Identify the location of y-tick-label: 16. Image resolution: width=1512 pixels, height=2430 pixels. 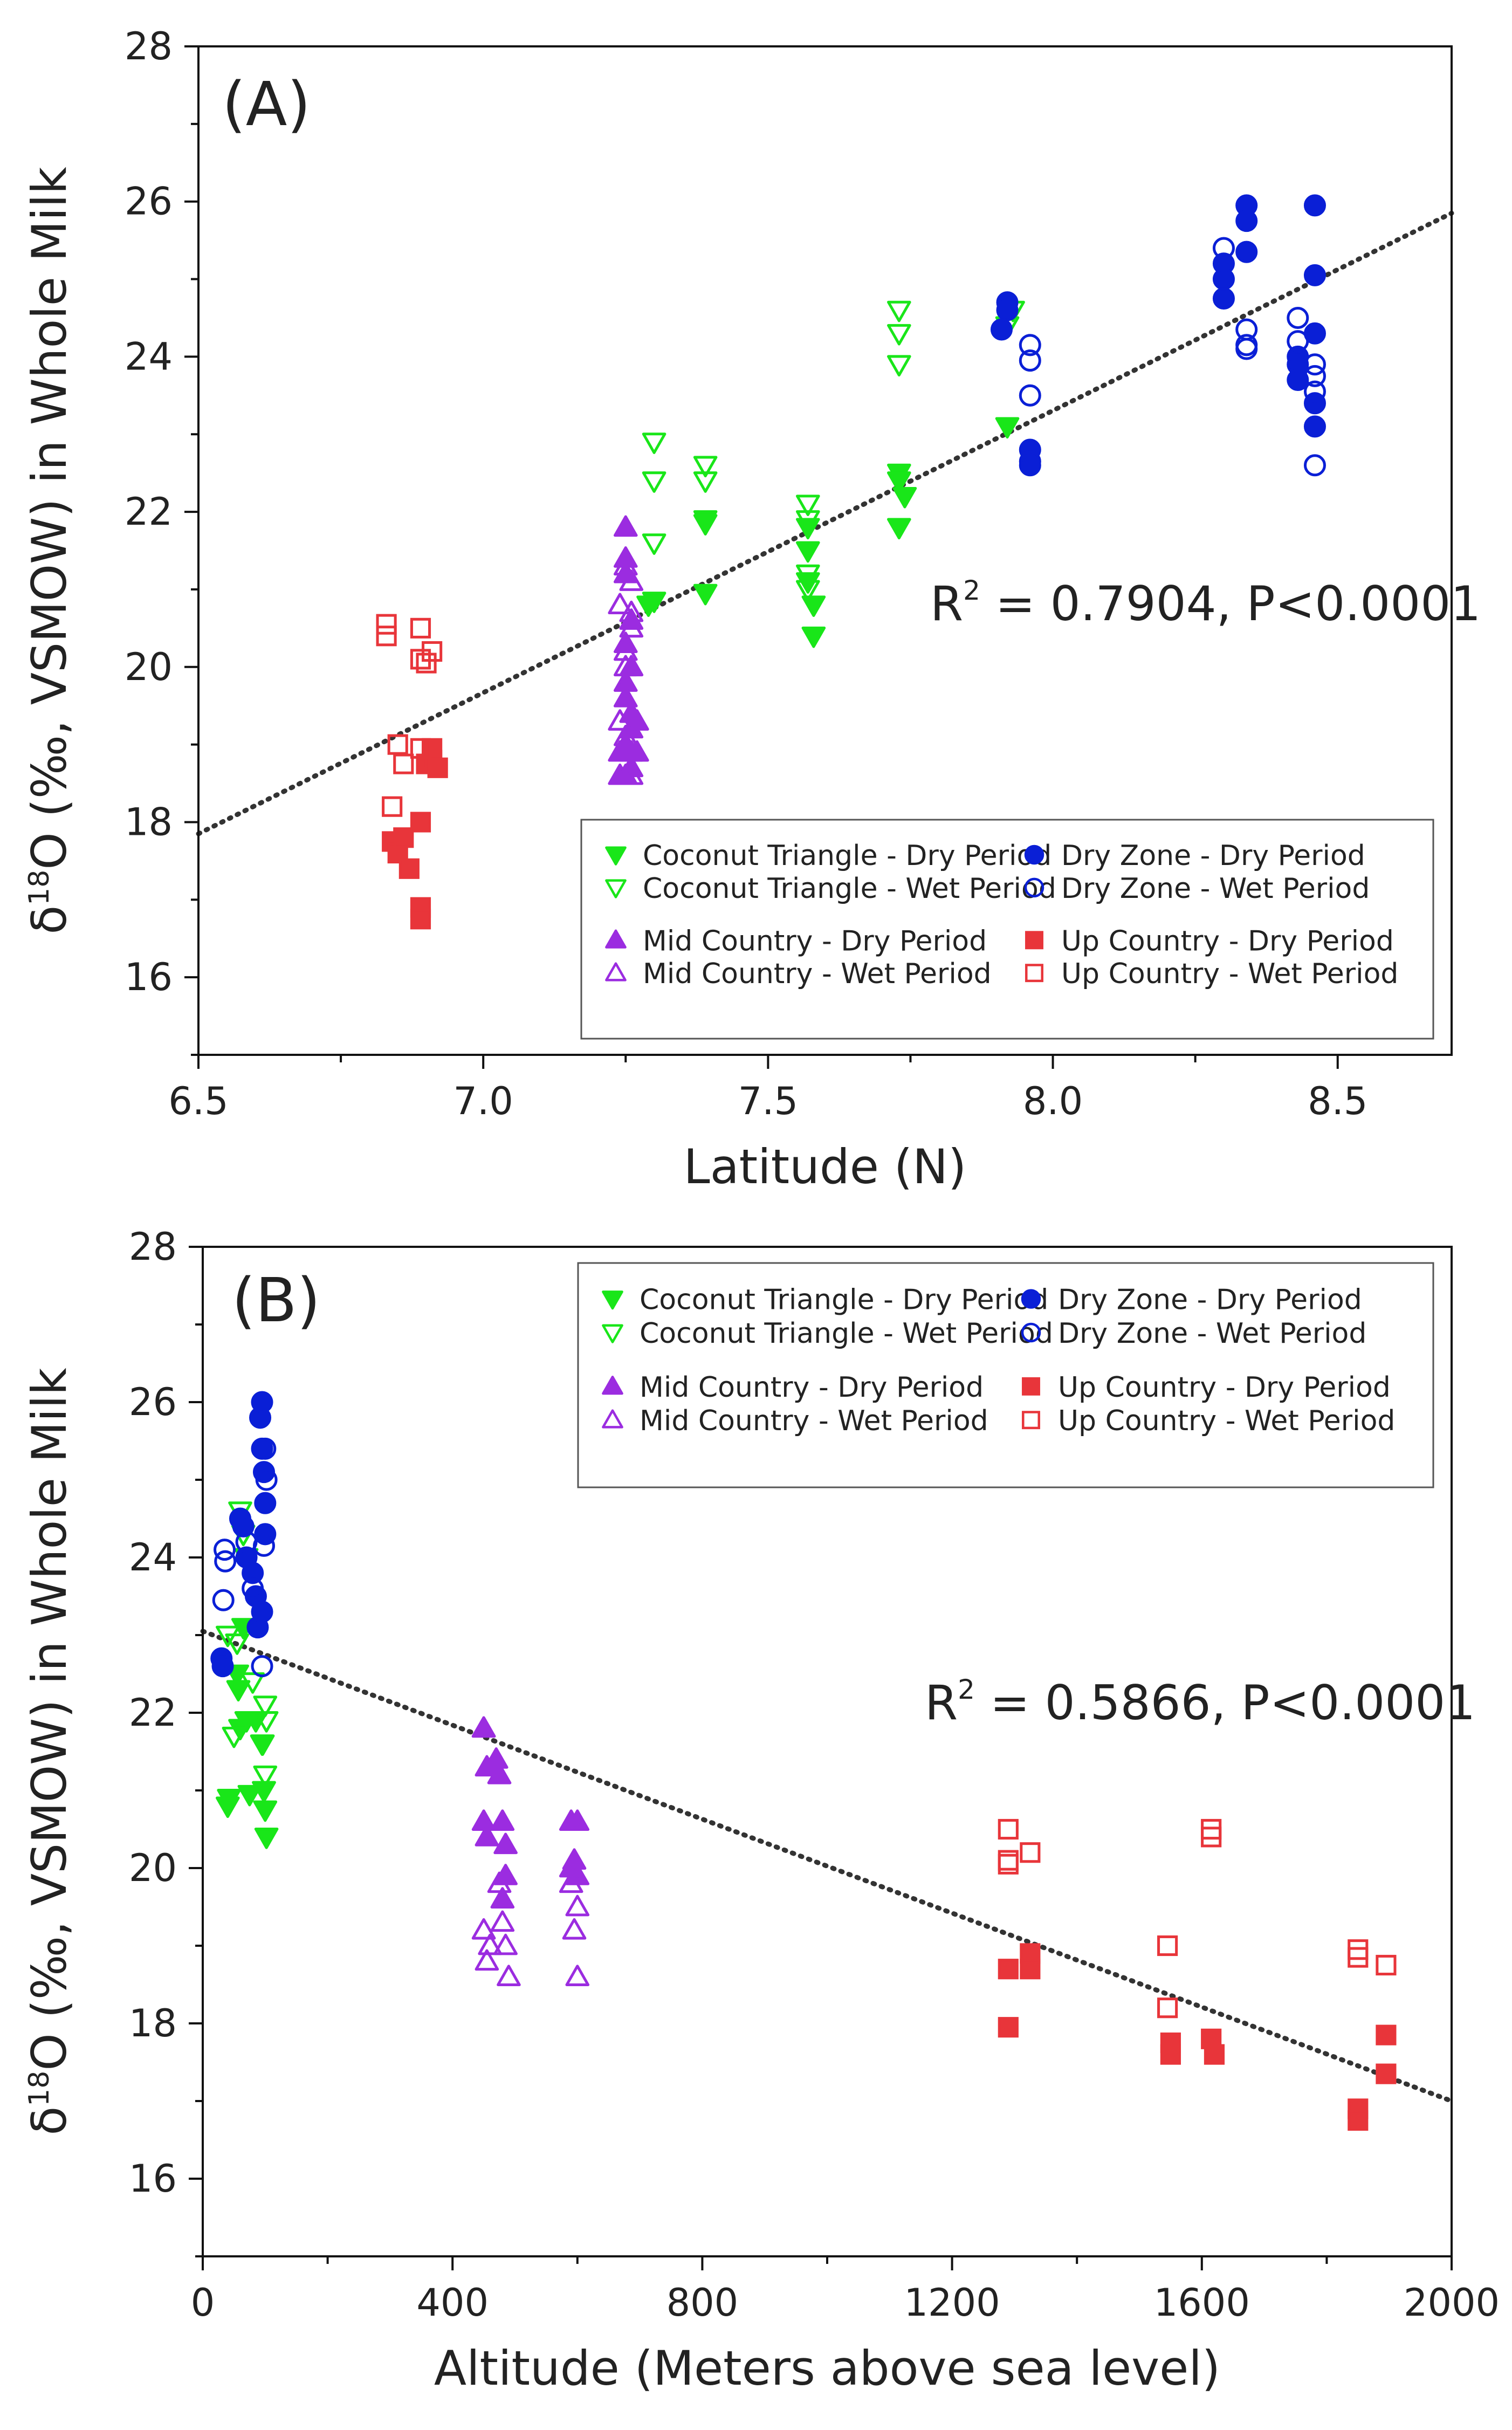
(153, 2179).